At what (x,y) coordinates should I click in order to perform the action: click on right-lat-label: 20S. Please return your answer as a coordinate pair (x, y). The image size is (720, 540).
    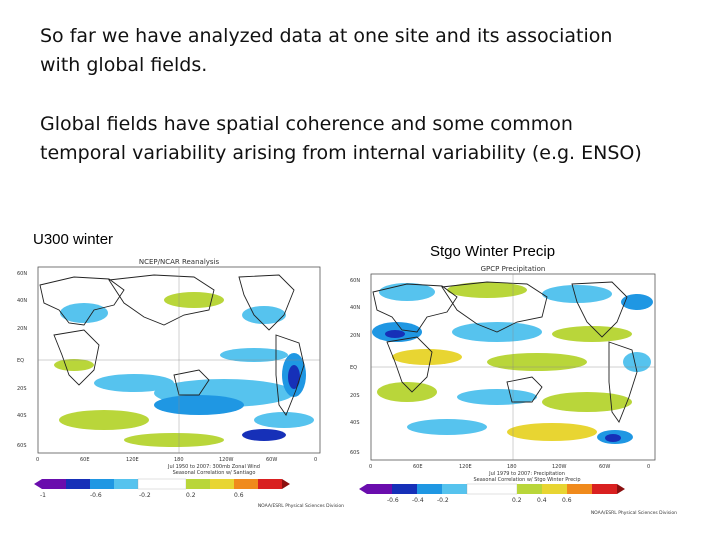
    Looking at the image, I should click on (355, 396).